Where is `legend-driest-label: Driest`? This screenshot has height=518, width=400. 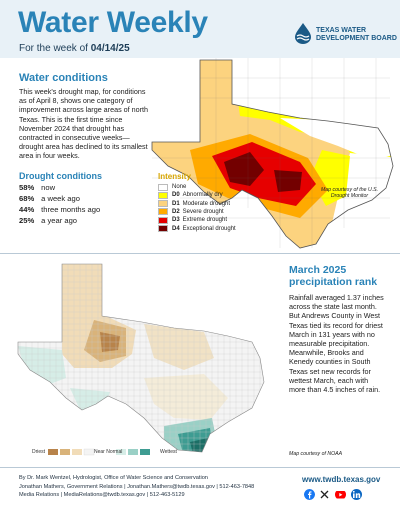 legend-driest-label: Driest is located at coordinates (39, 452).